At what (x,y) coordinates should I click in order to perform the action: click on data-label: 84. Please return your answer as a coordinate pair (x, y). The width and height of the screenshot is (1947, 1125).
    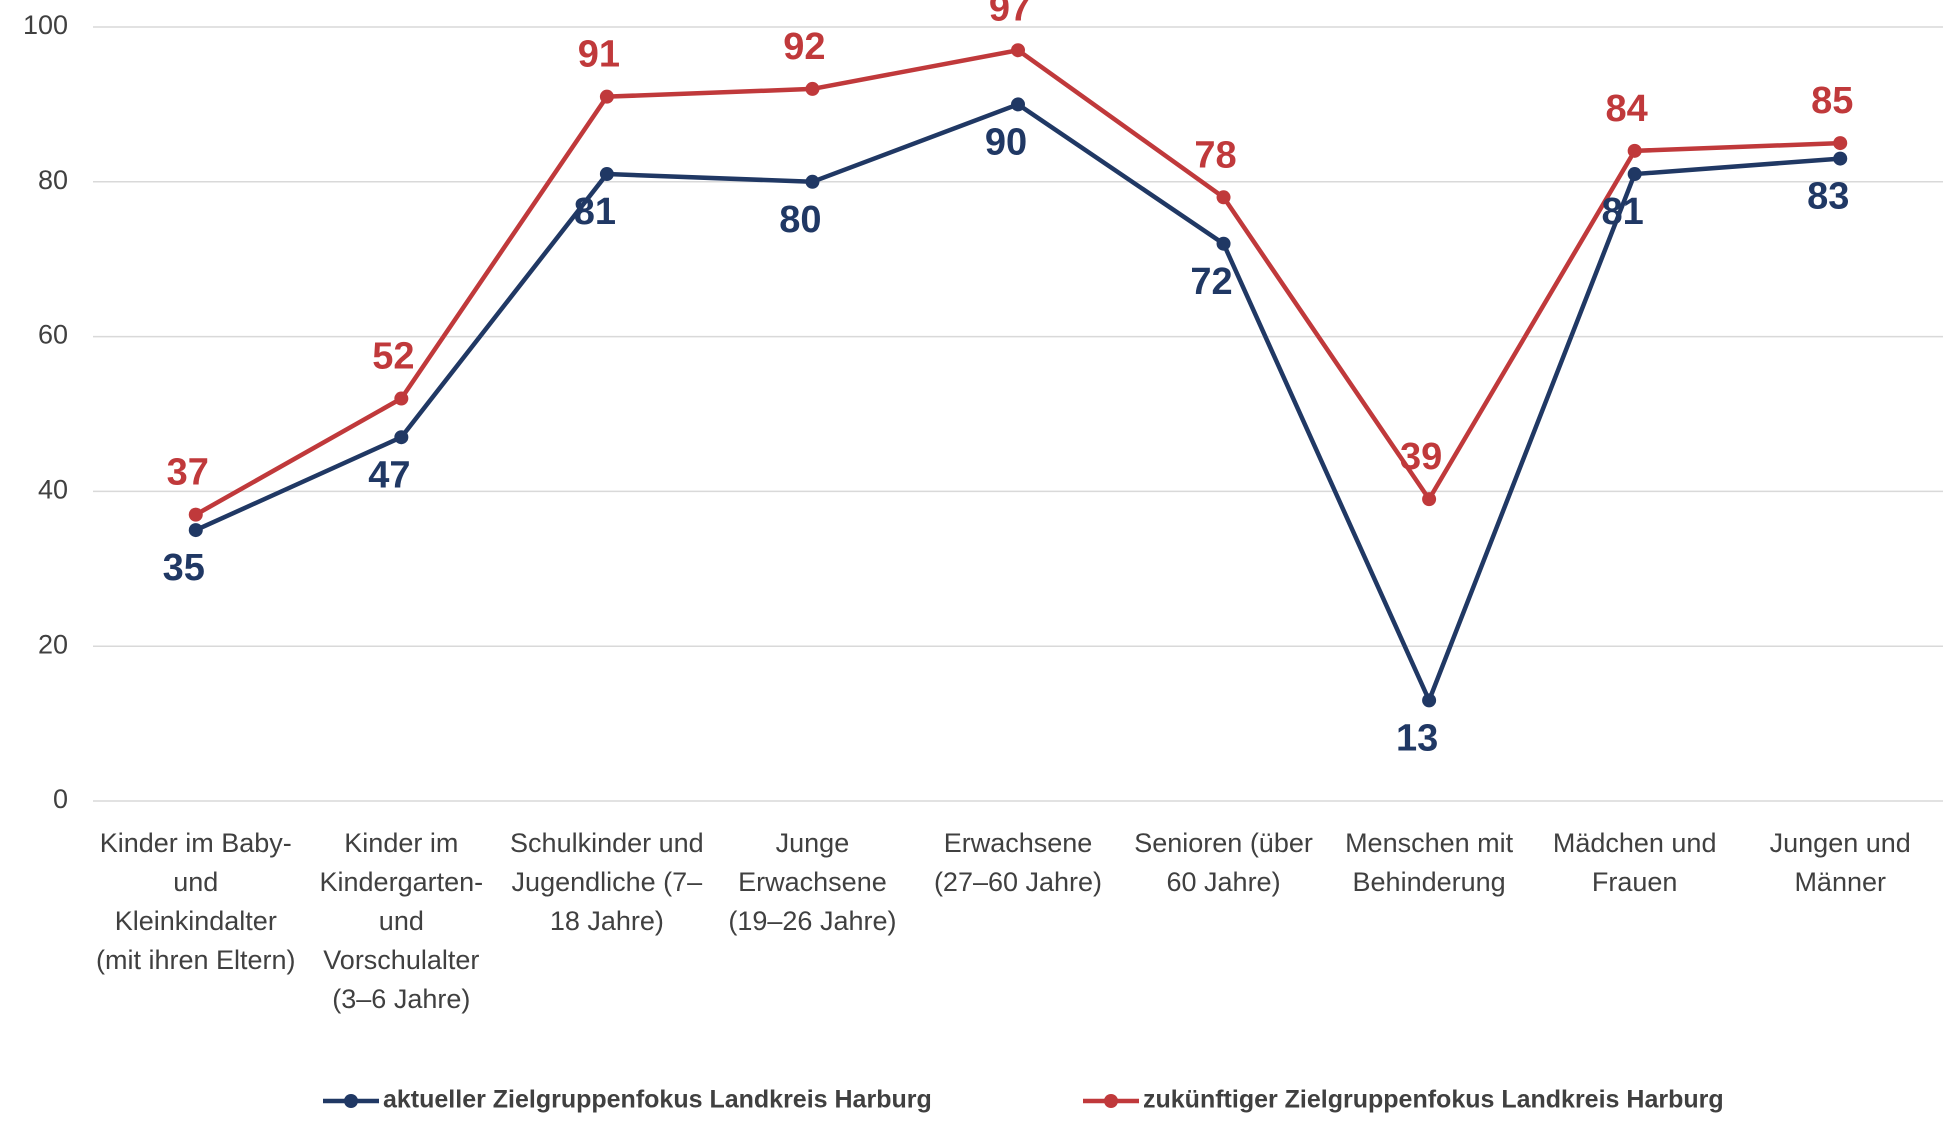
    Looking at the image, I should click on (1627, 109).